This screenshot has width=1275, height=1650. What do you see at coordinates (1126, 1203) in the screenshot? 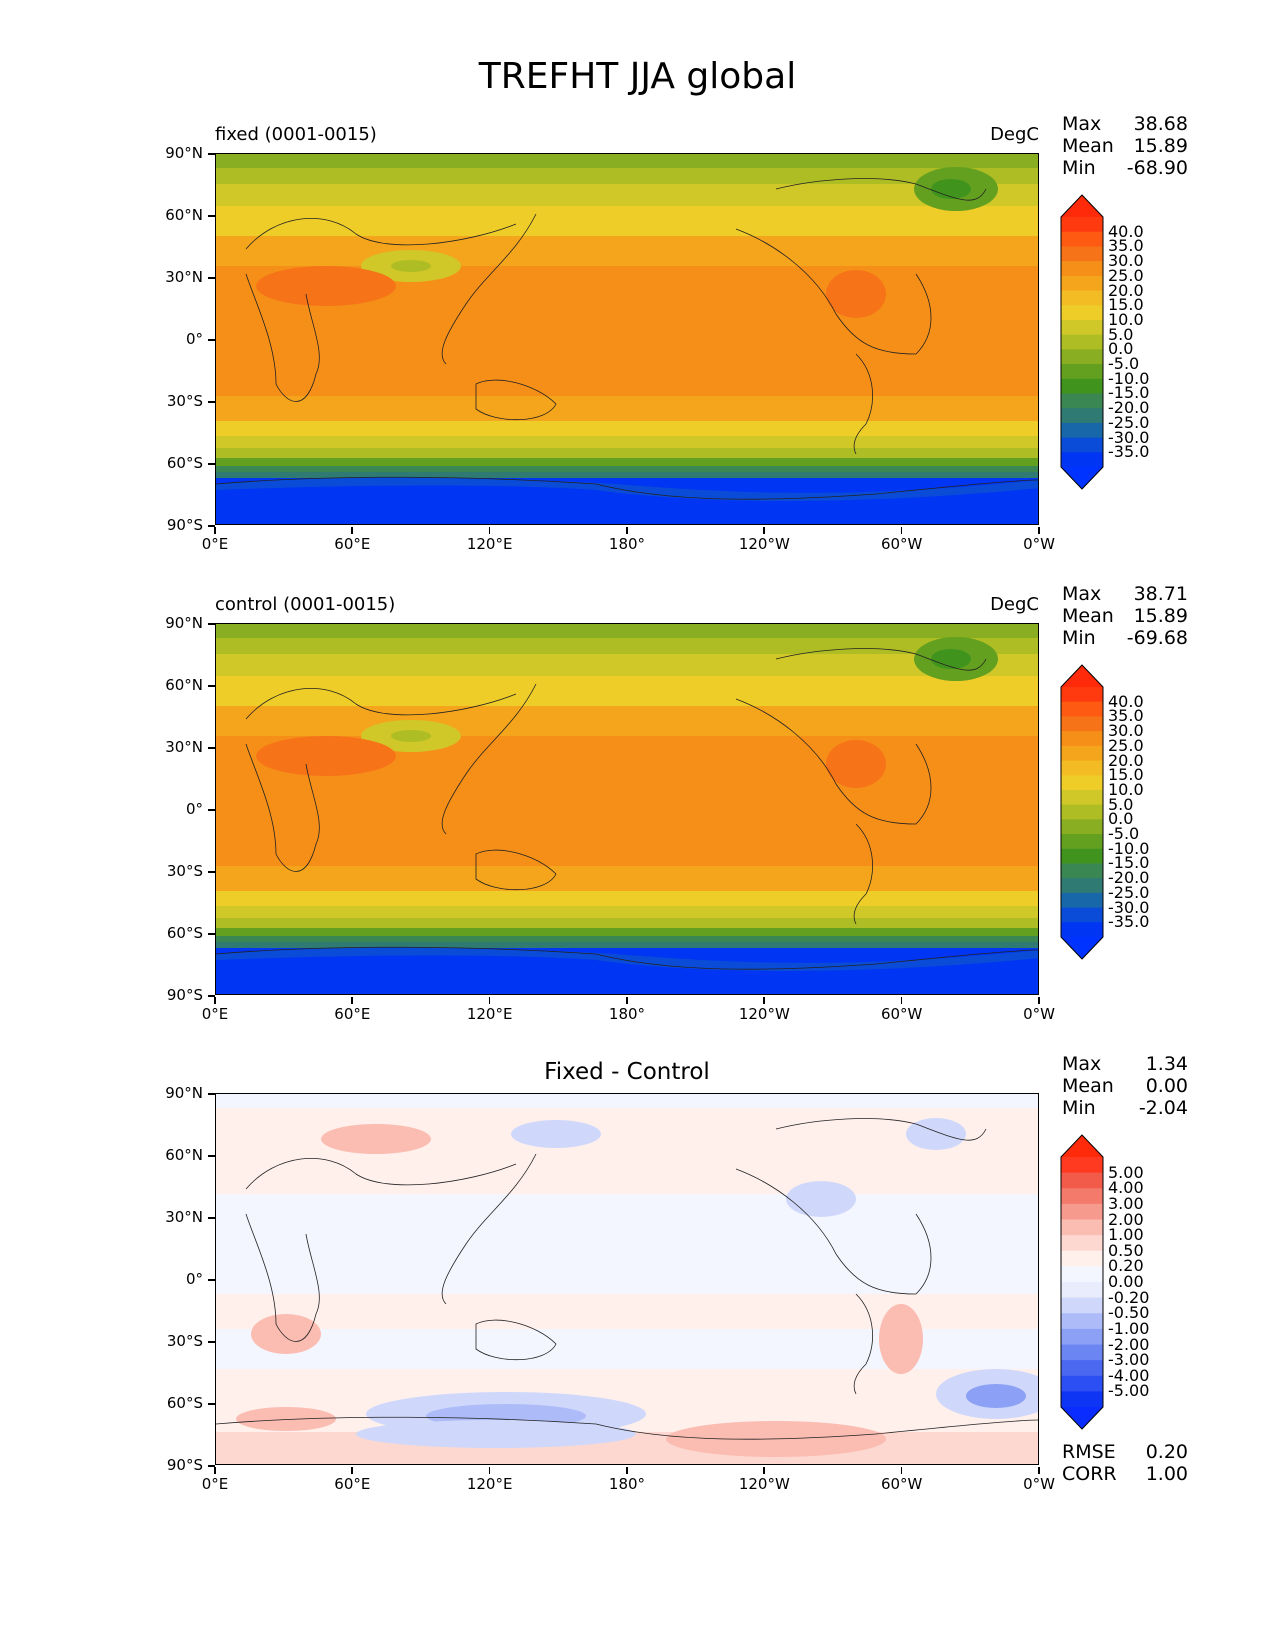
I see `colorbar-tick-label: 3.00` at bounding box center [1126, 1203].